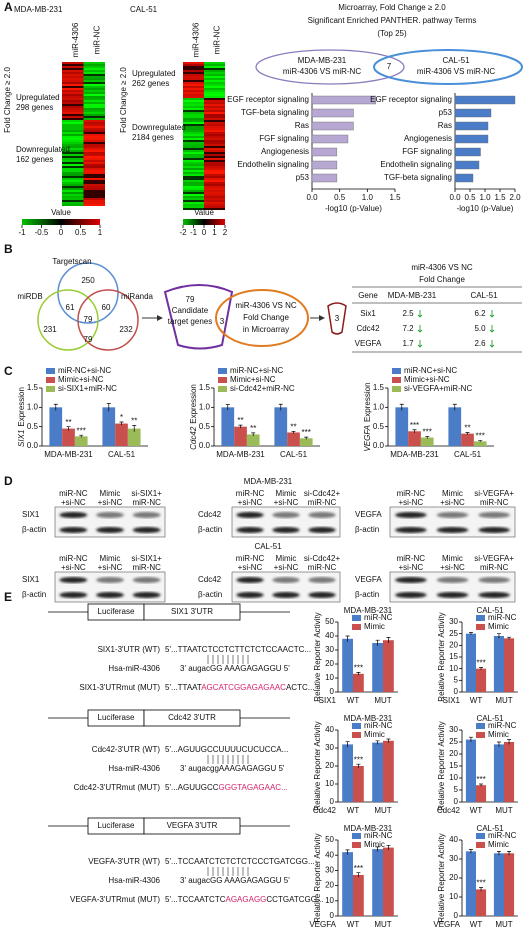  What do you see at coordinates (222, 321) in the screenshot?
I see `flow-overlap: 3` at bounding box center [222, 321].